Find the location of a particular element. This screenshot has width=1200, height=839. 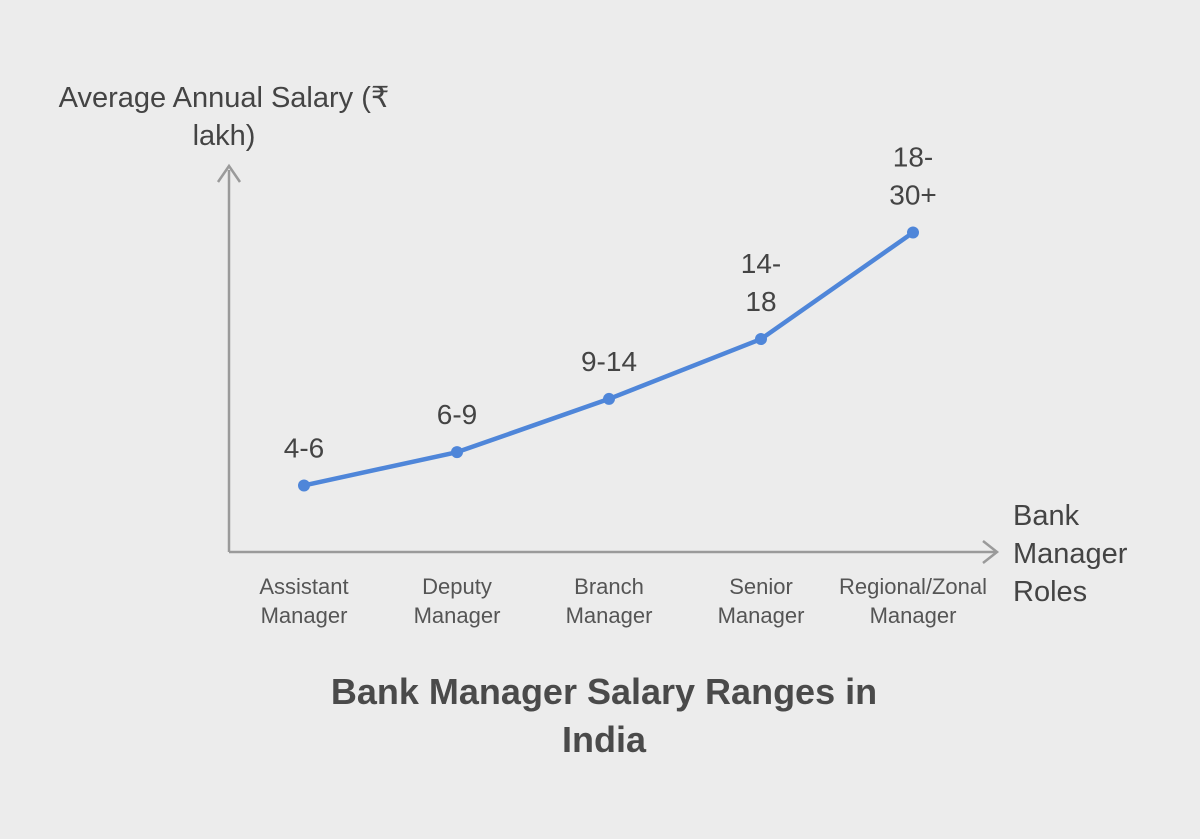

y-axis-arrow is located at coordinates (229, 173).